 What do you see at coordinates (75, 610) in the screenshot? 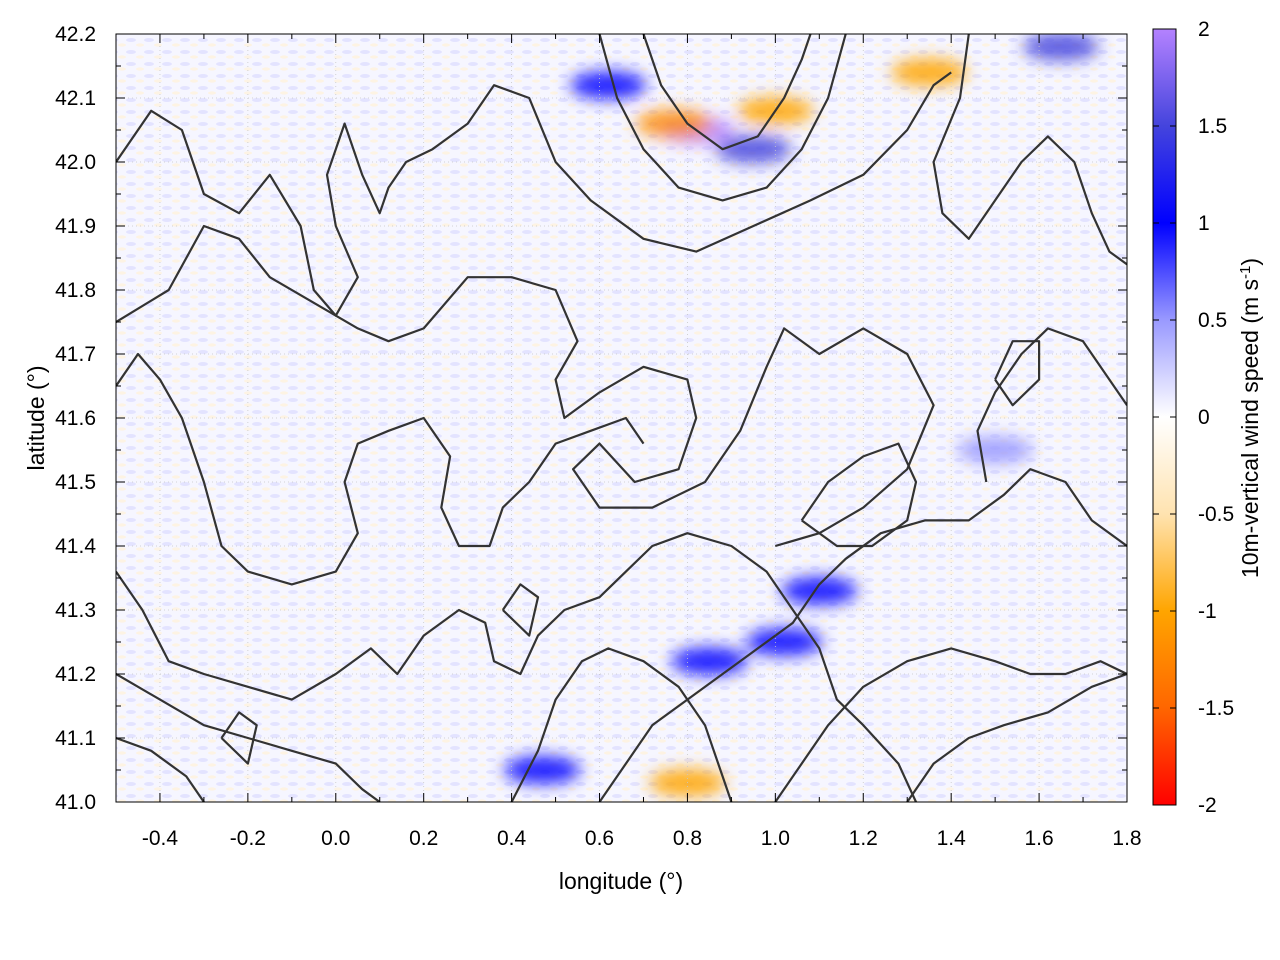
I see `y-tick-label: 41.3` at bounding box center [75, 610].